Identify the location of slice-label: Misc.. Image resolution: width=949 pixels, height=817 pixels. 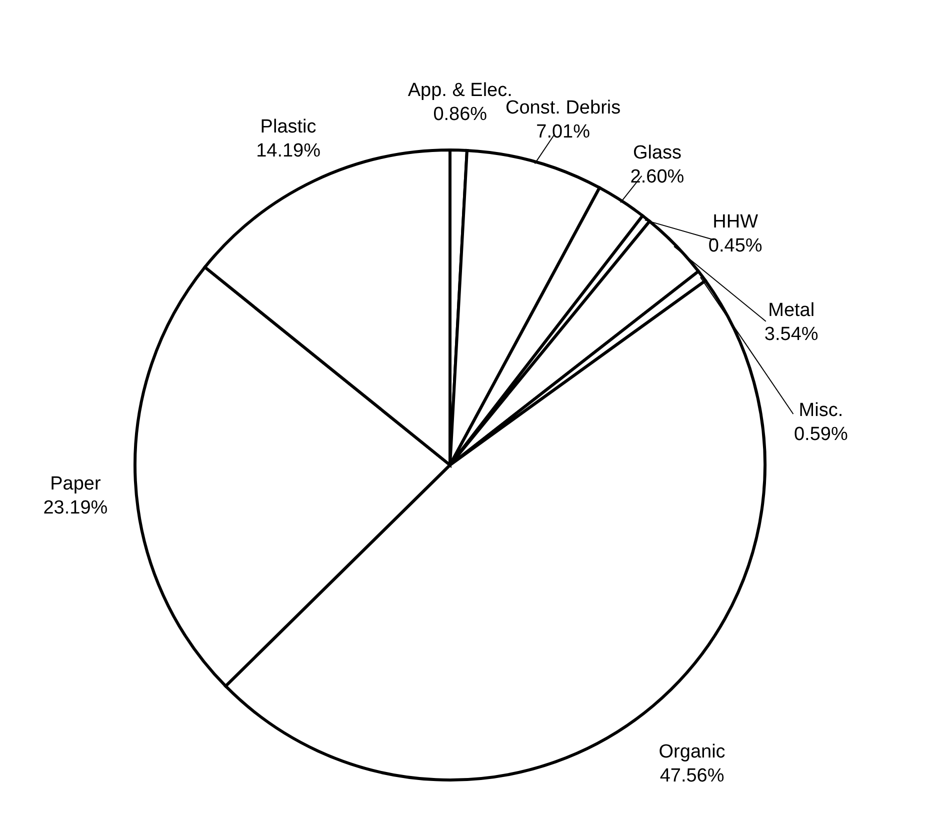
(821, 410).